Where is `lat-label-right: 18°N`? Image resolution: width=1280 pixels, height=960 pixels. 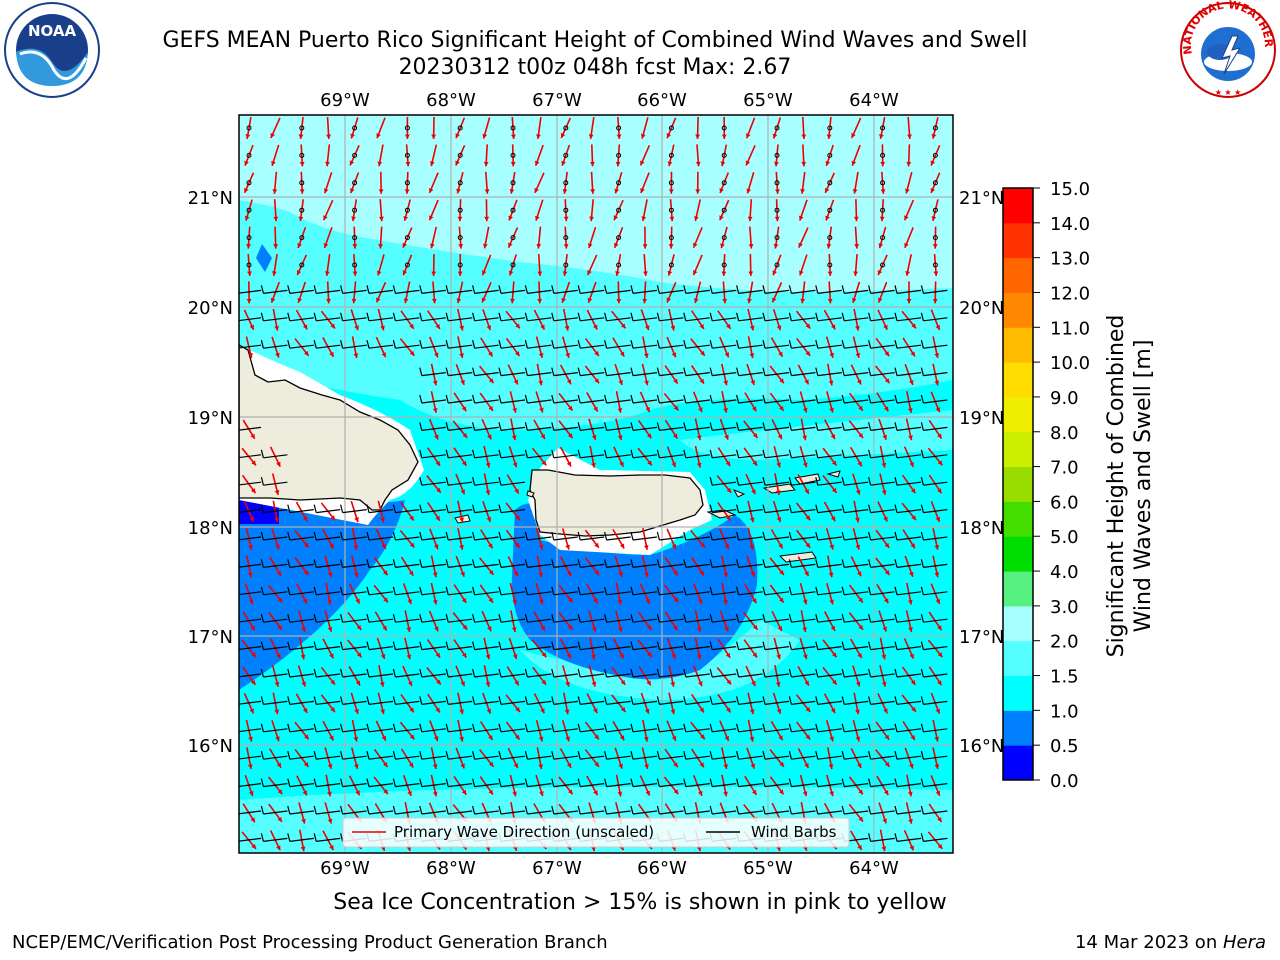 lat-label-right: 18°N is located at coordinates (981, 528).